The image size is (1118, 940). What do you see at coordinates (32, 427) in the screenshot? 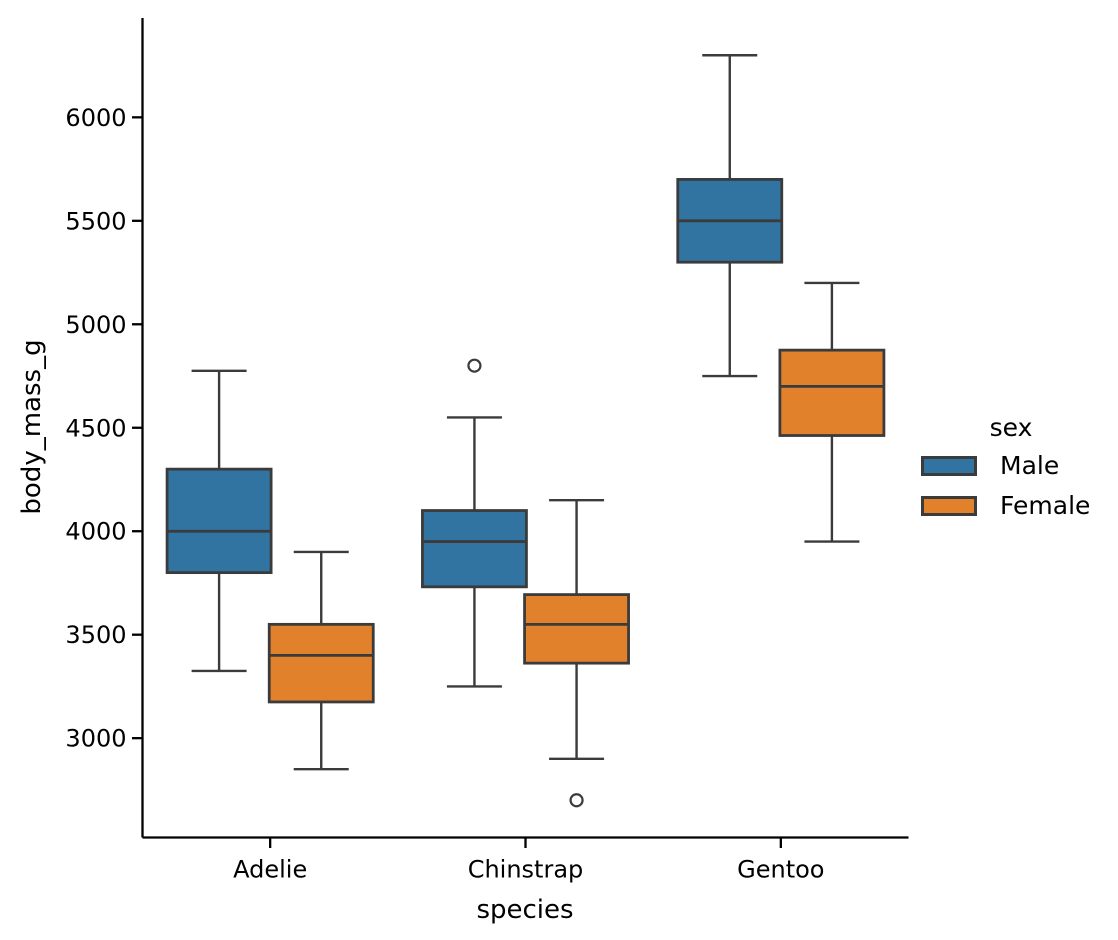
I see `y-axis-title: body_mass_g` at bounding box center [32, 427].